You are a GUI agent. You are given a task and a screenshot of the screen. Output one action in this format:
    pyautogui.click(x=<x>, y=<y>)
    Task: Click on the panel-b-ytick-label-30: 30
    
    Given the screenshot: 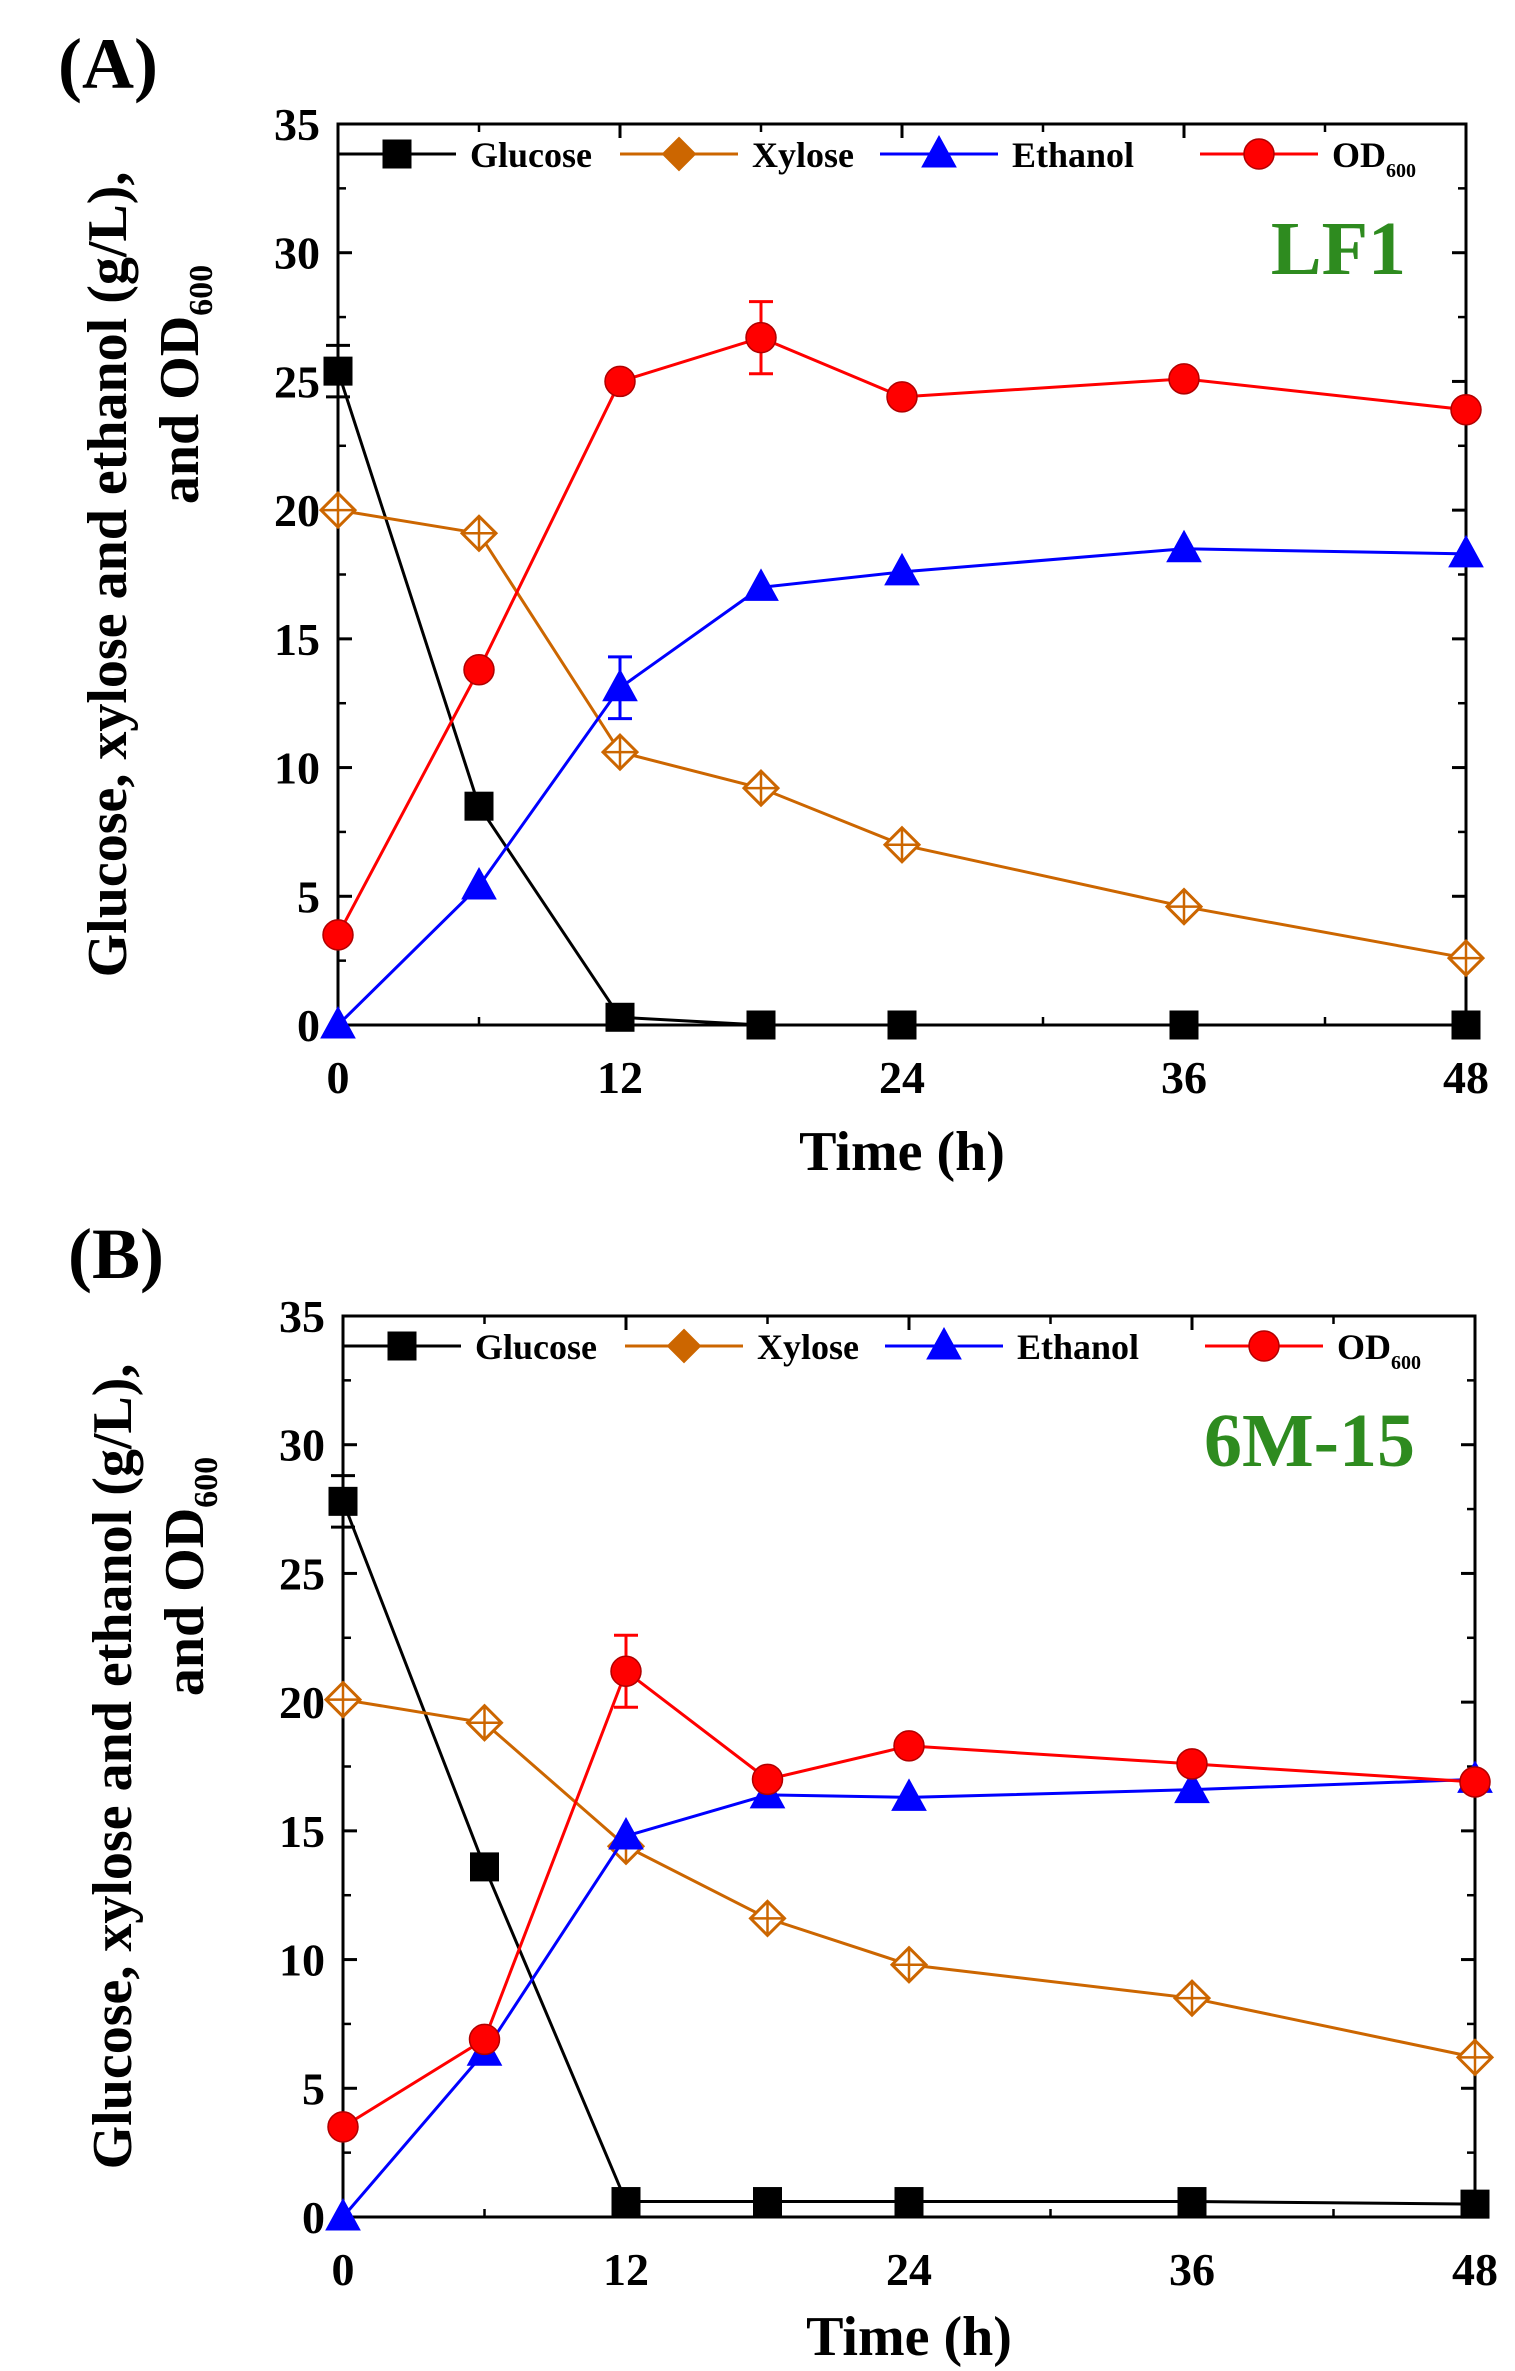 What is the action you would take?
    pyautogui.click(x=302, y=1445)
    